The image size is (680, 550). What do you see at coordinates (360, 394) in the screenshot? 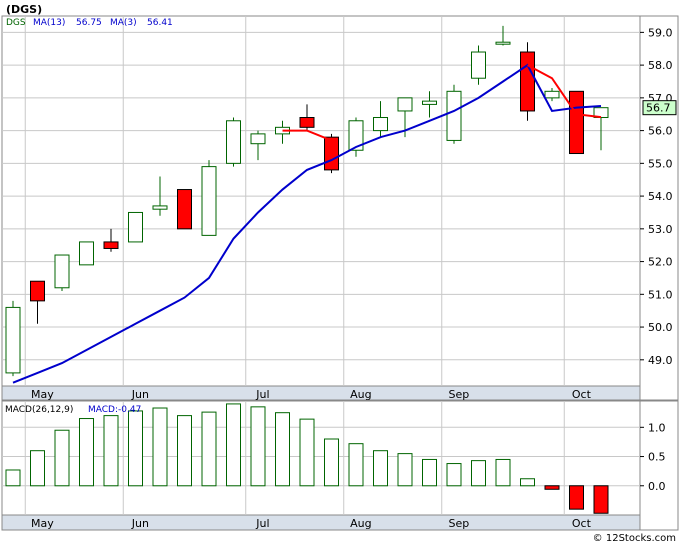
I see `price-xtick-label: Aug` at bounding box center [360, 394].